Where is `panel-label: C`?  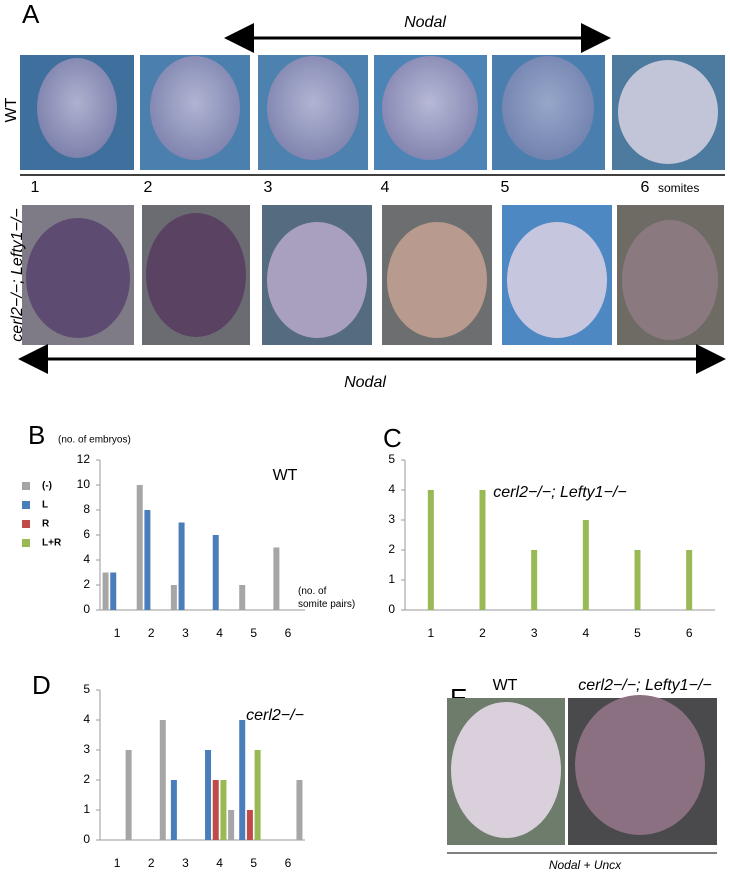 panel-label: C is located at coordinates (392, 438).